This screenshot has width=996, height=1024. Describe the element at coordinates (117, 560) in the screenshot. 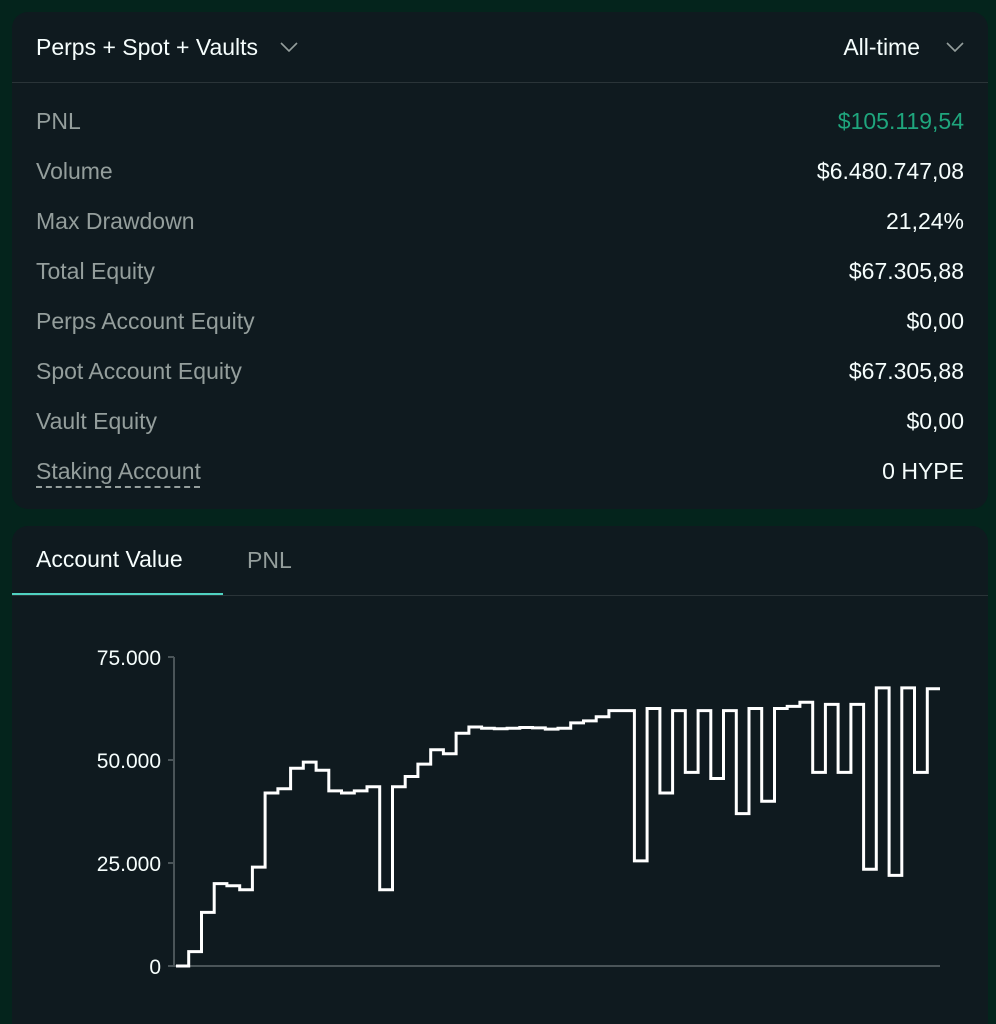

I see `tab-account-value: Account Value` at that location.